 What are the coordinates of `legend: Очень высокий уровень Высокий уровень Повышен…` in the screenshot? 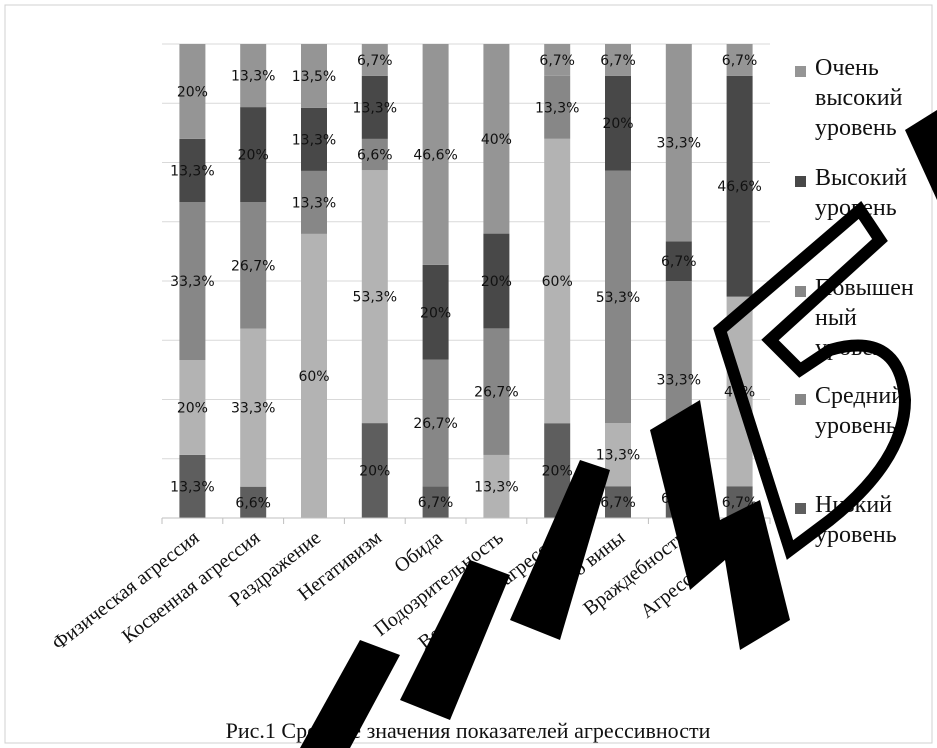 It's located at (854, 301).